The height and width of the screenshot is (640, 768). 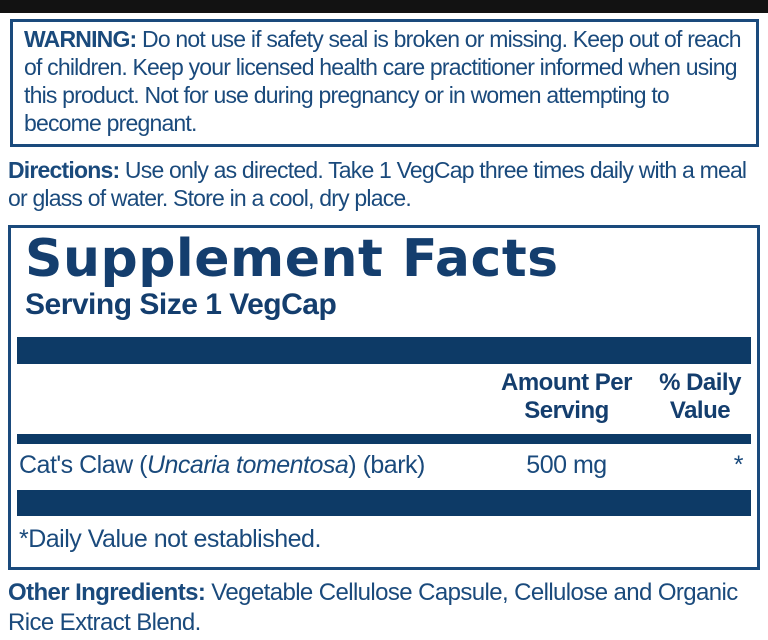 I want to click on ingredient-species-name: Uncaria tomentosa, so click(x=247, y=465).